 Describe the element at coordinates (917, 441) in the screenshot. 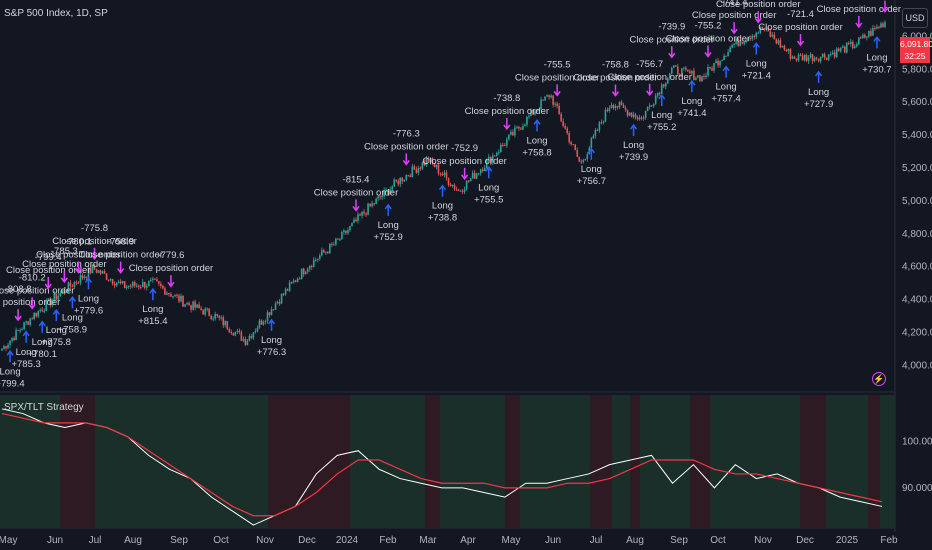

I see `indicator-axis-label: 100.0000` at that location.